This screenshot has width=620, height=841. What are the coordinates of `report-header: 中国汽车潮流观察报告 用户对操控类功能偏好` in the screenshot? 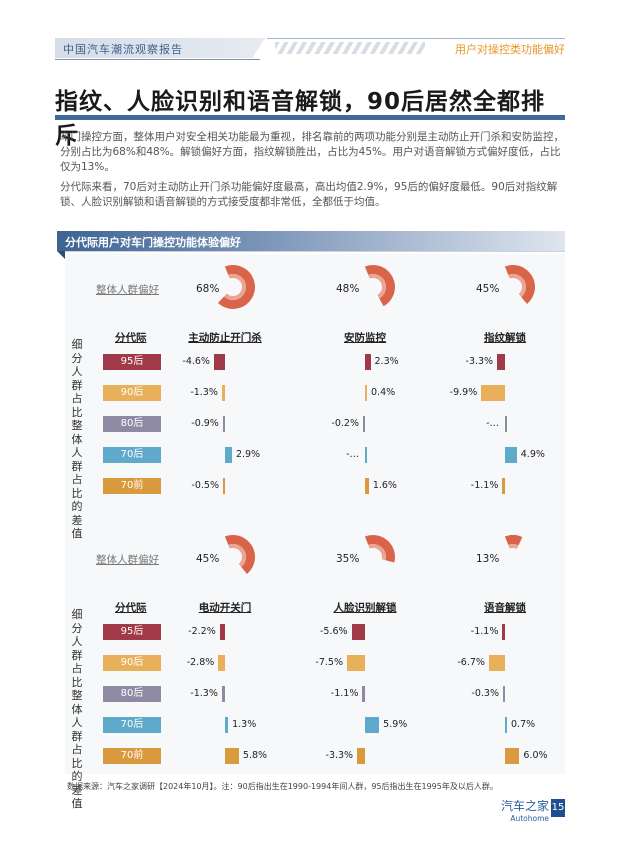 It's located at (310, 49).